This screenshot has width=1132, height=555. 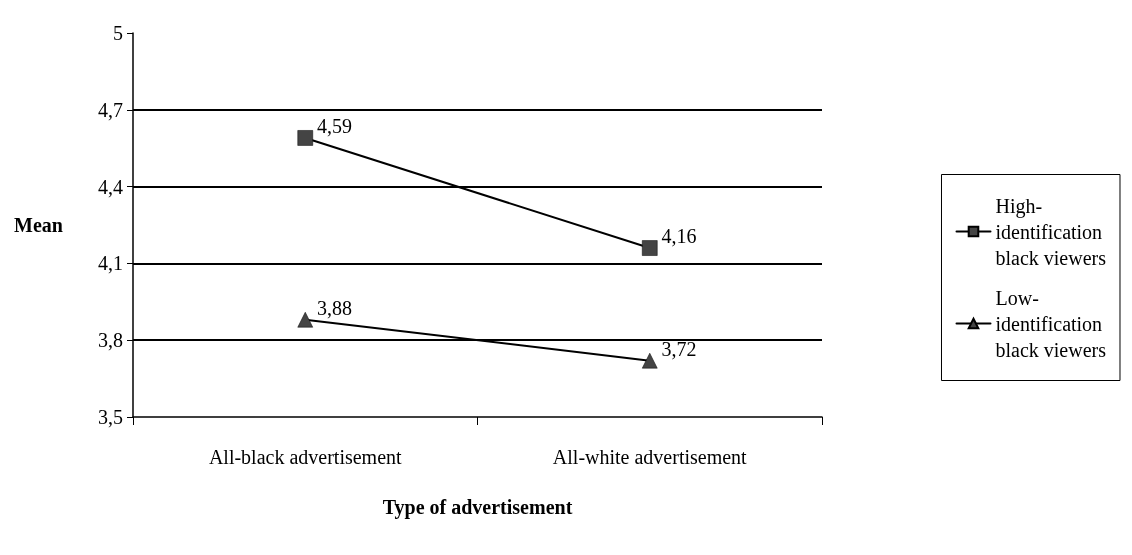 What do you see at coordinates (650, 457) in the screenshot?
I see `x-tick-label: All-white advertisement` at bounding box center [650, 457].